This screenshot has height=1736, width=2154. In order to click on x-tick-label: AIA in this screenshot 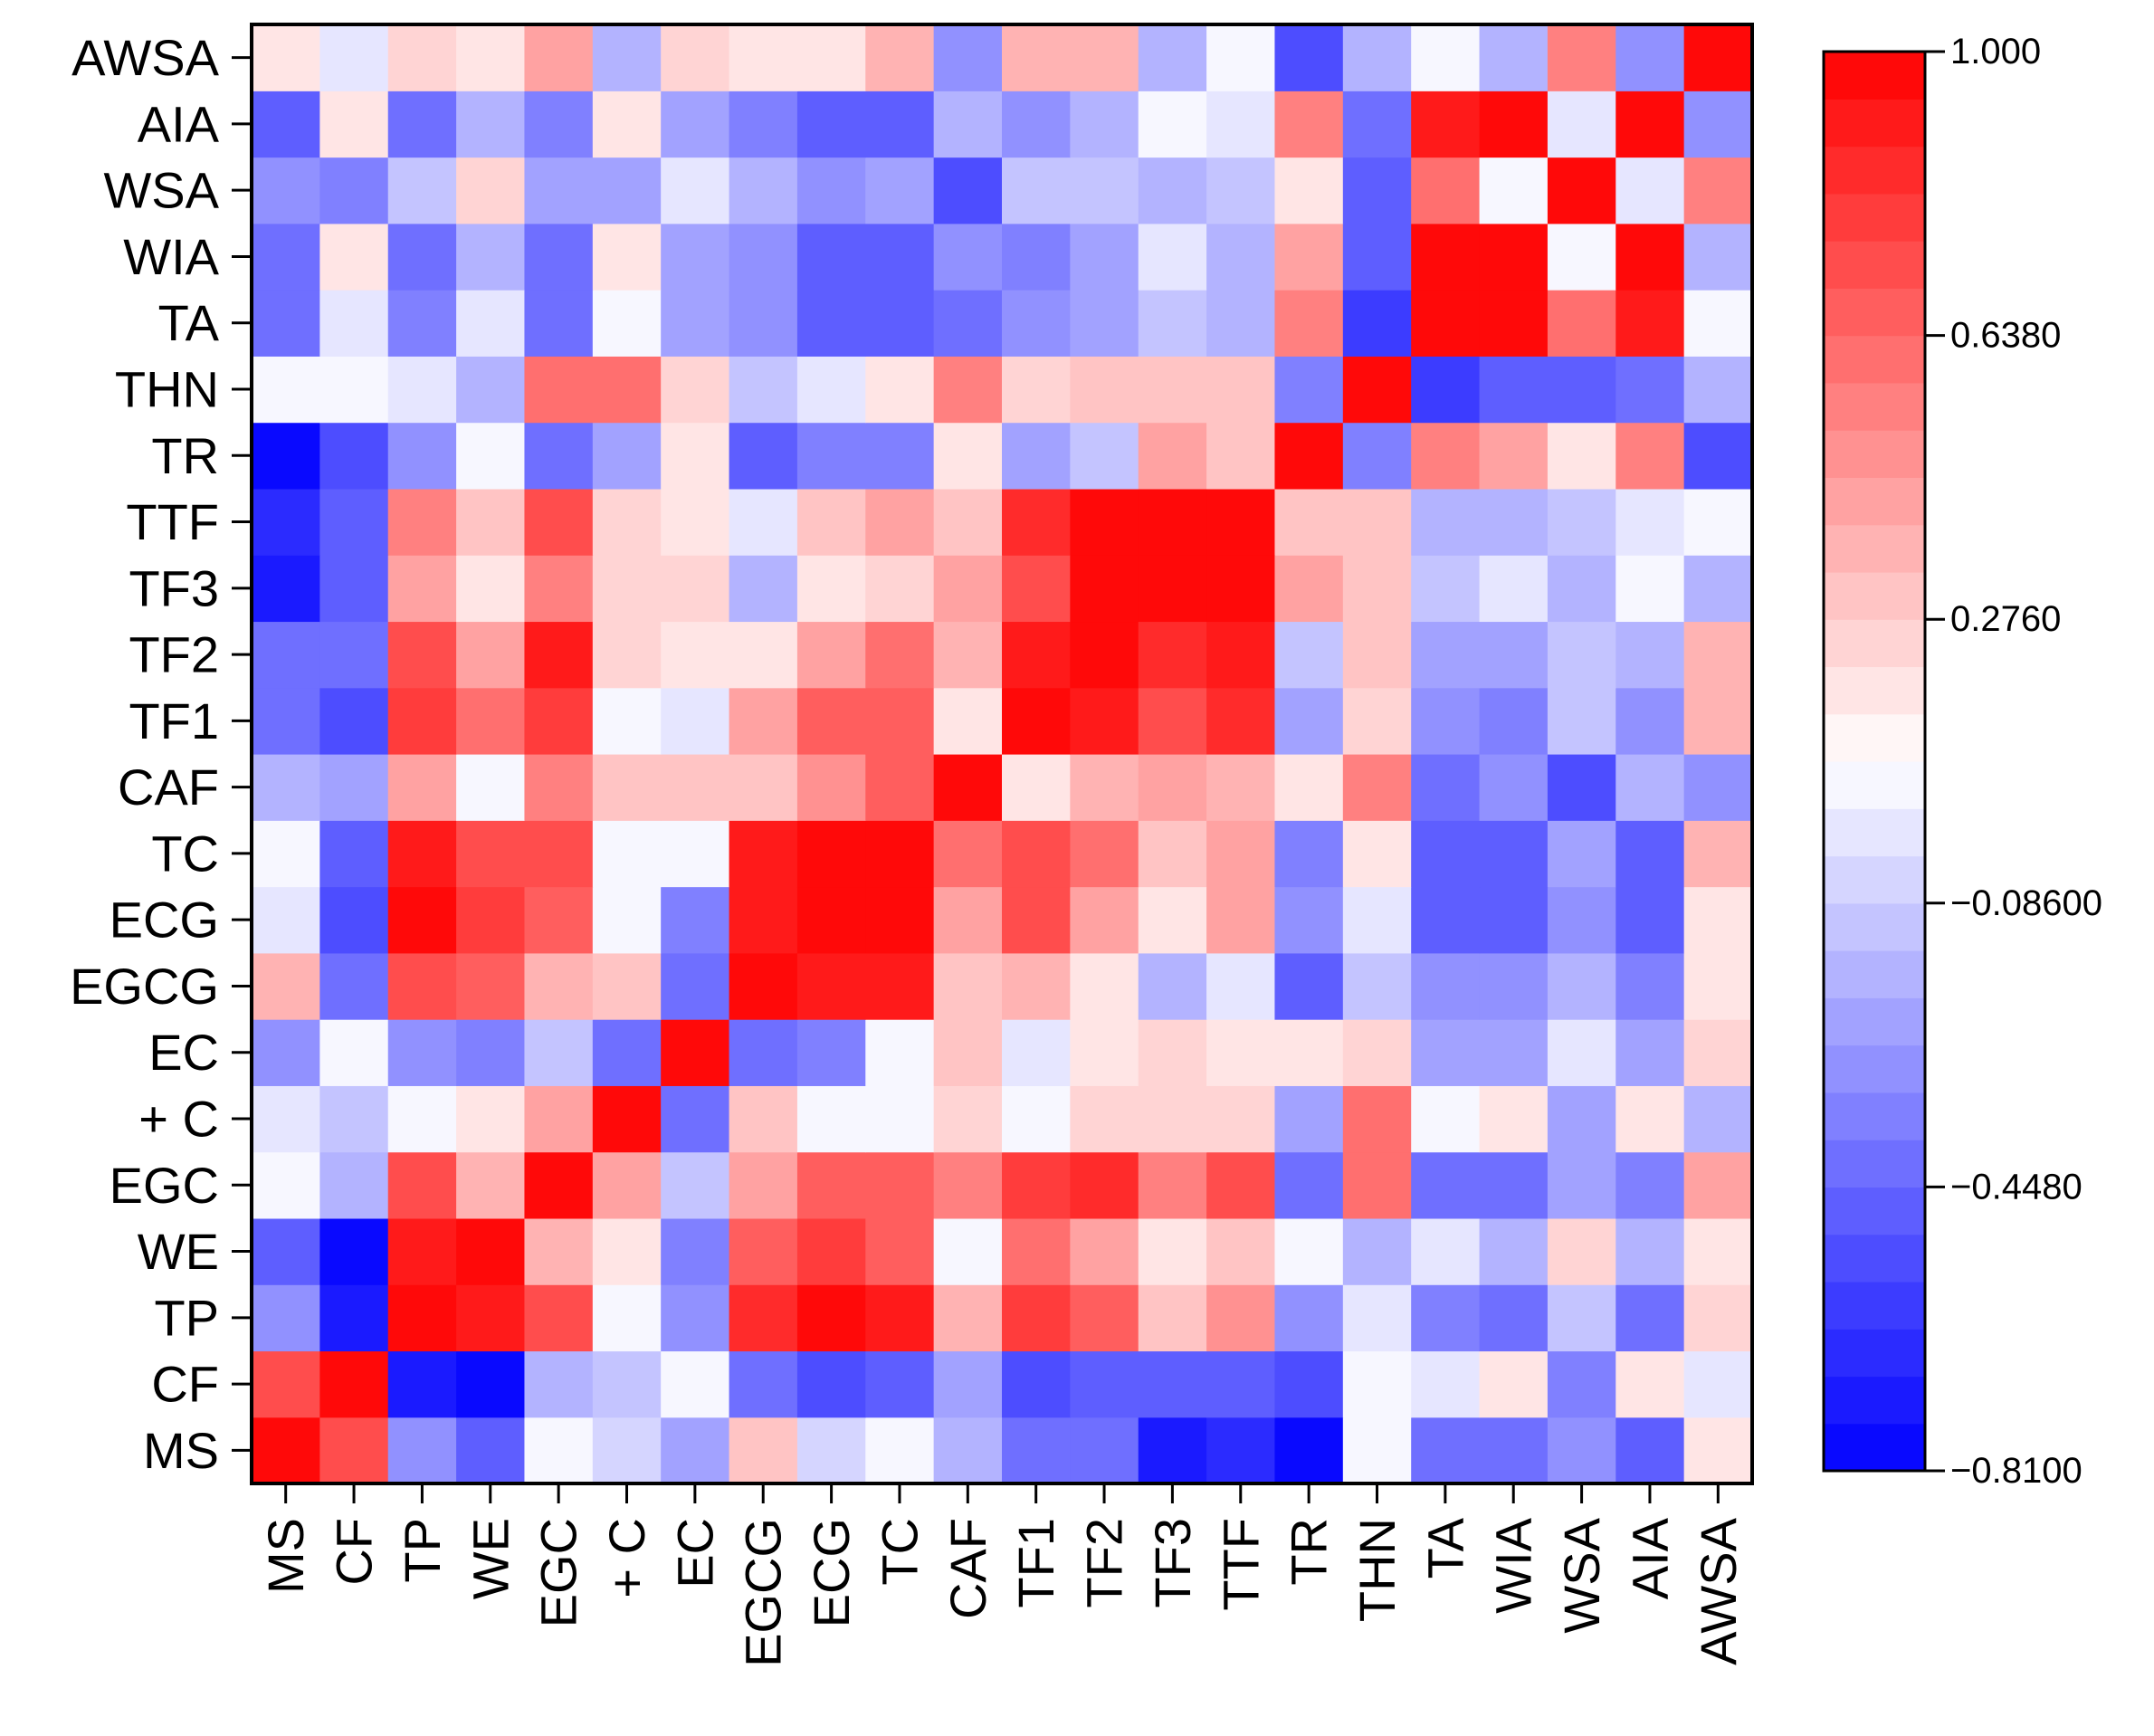, I will do `click(1649, 1558)`.